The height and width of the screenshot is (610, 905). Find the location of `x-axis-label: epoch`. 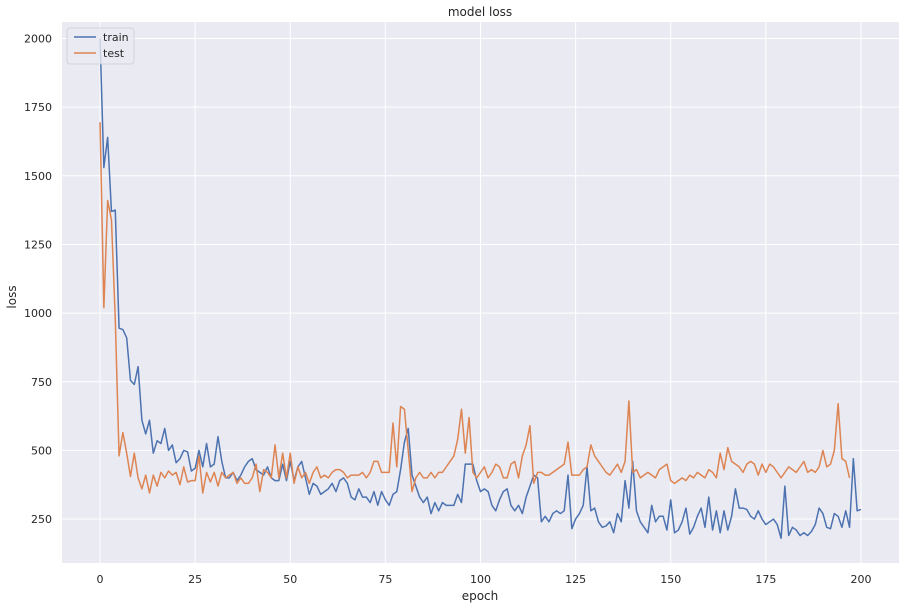

x-axis-label: epoch is located at coordinates (480, 596).